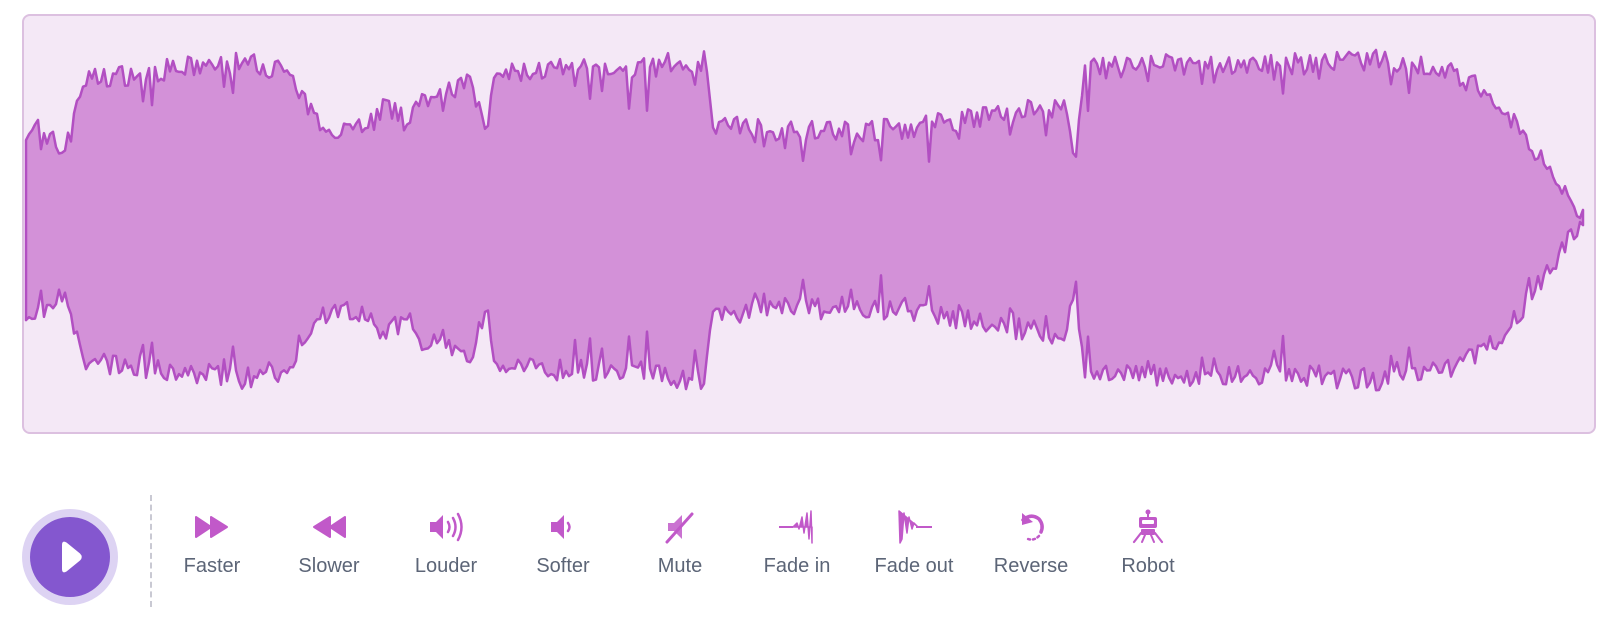  What do you see at coordinates (915, 527) in the screenshot?
I see `fade-out-icon` at bounding box center [915, 527].